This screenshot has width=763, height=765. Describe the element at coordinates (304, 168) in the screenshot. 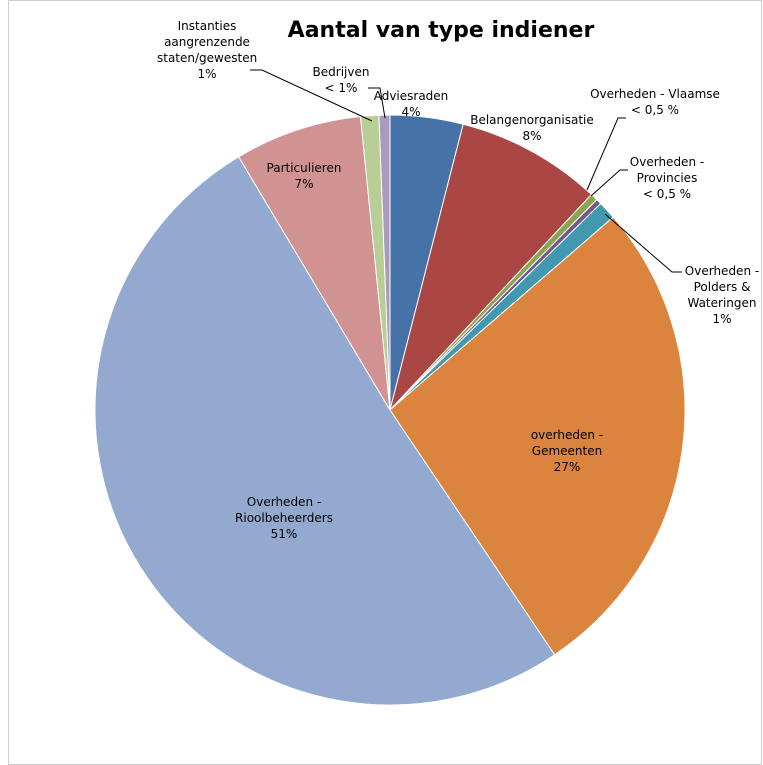

I see `category-label: Particulieren` at that location.